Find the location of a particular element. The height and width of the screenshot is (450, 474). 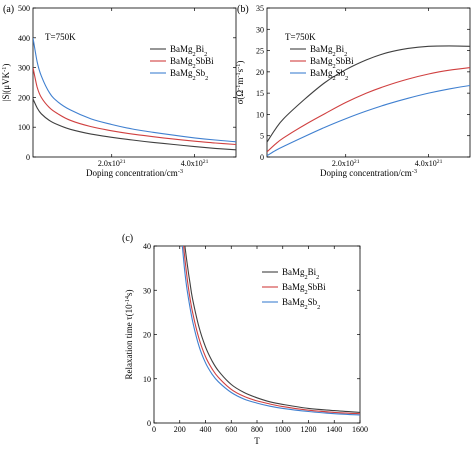

x-tick-label: 1400 is located at coordinates (334, 429).